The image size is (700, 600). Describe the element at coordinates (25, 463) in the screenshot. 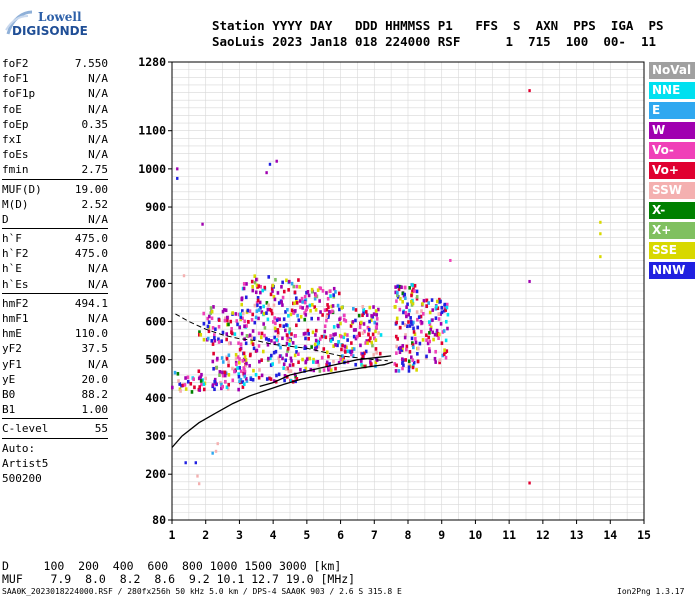

I see `autoscaling-line: Artist5` at that location.